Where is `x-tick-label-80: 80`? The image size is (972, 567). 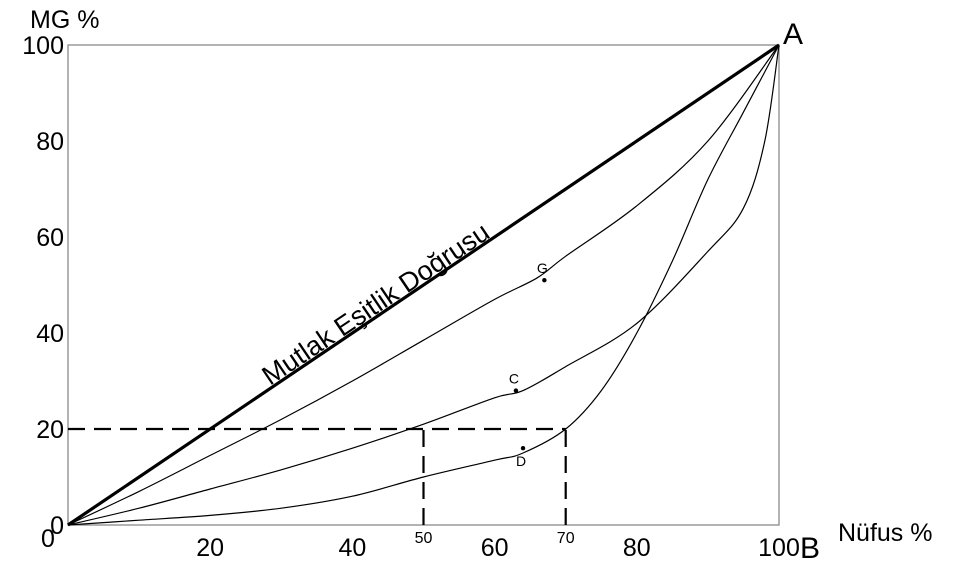
x-tick-label-80: 80 is located at coordinates (637, 548).